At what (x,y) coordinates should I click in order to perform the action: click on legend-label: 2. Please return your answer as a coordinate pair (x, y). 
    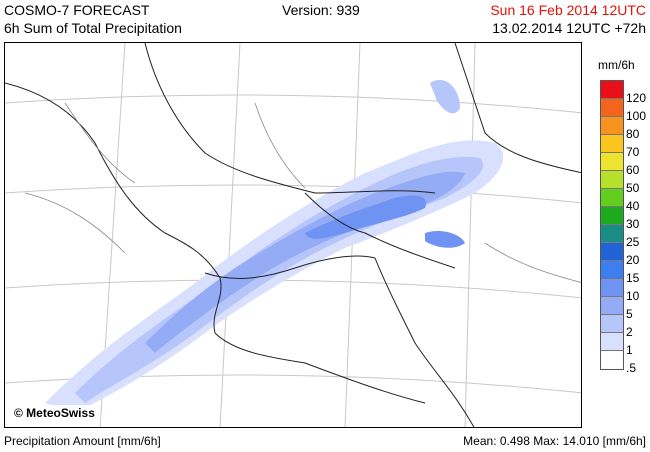
    Looking at the image, I should click on (629, 332).